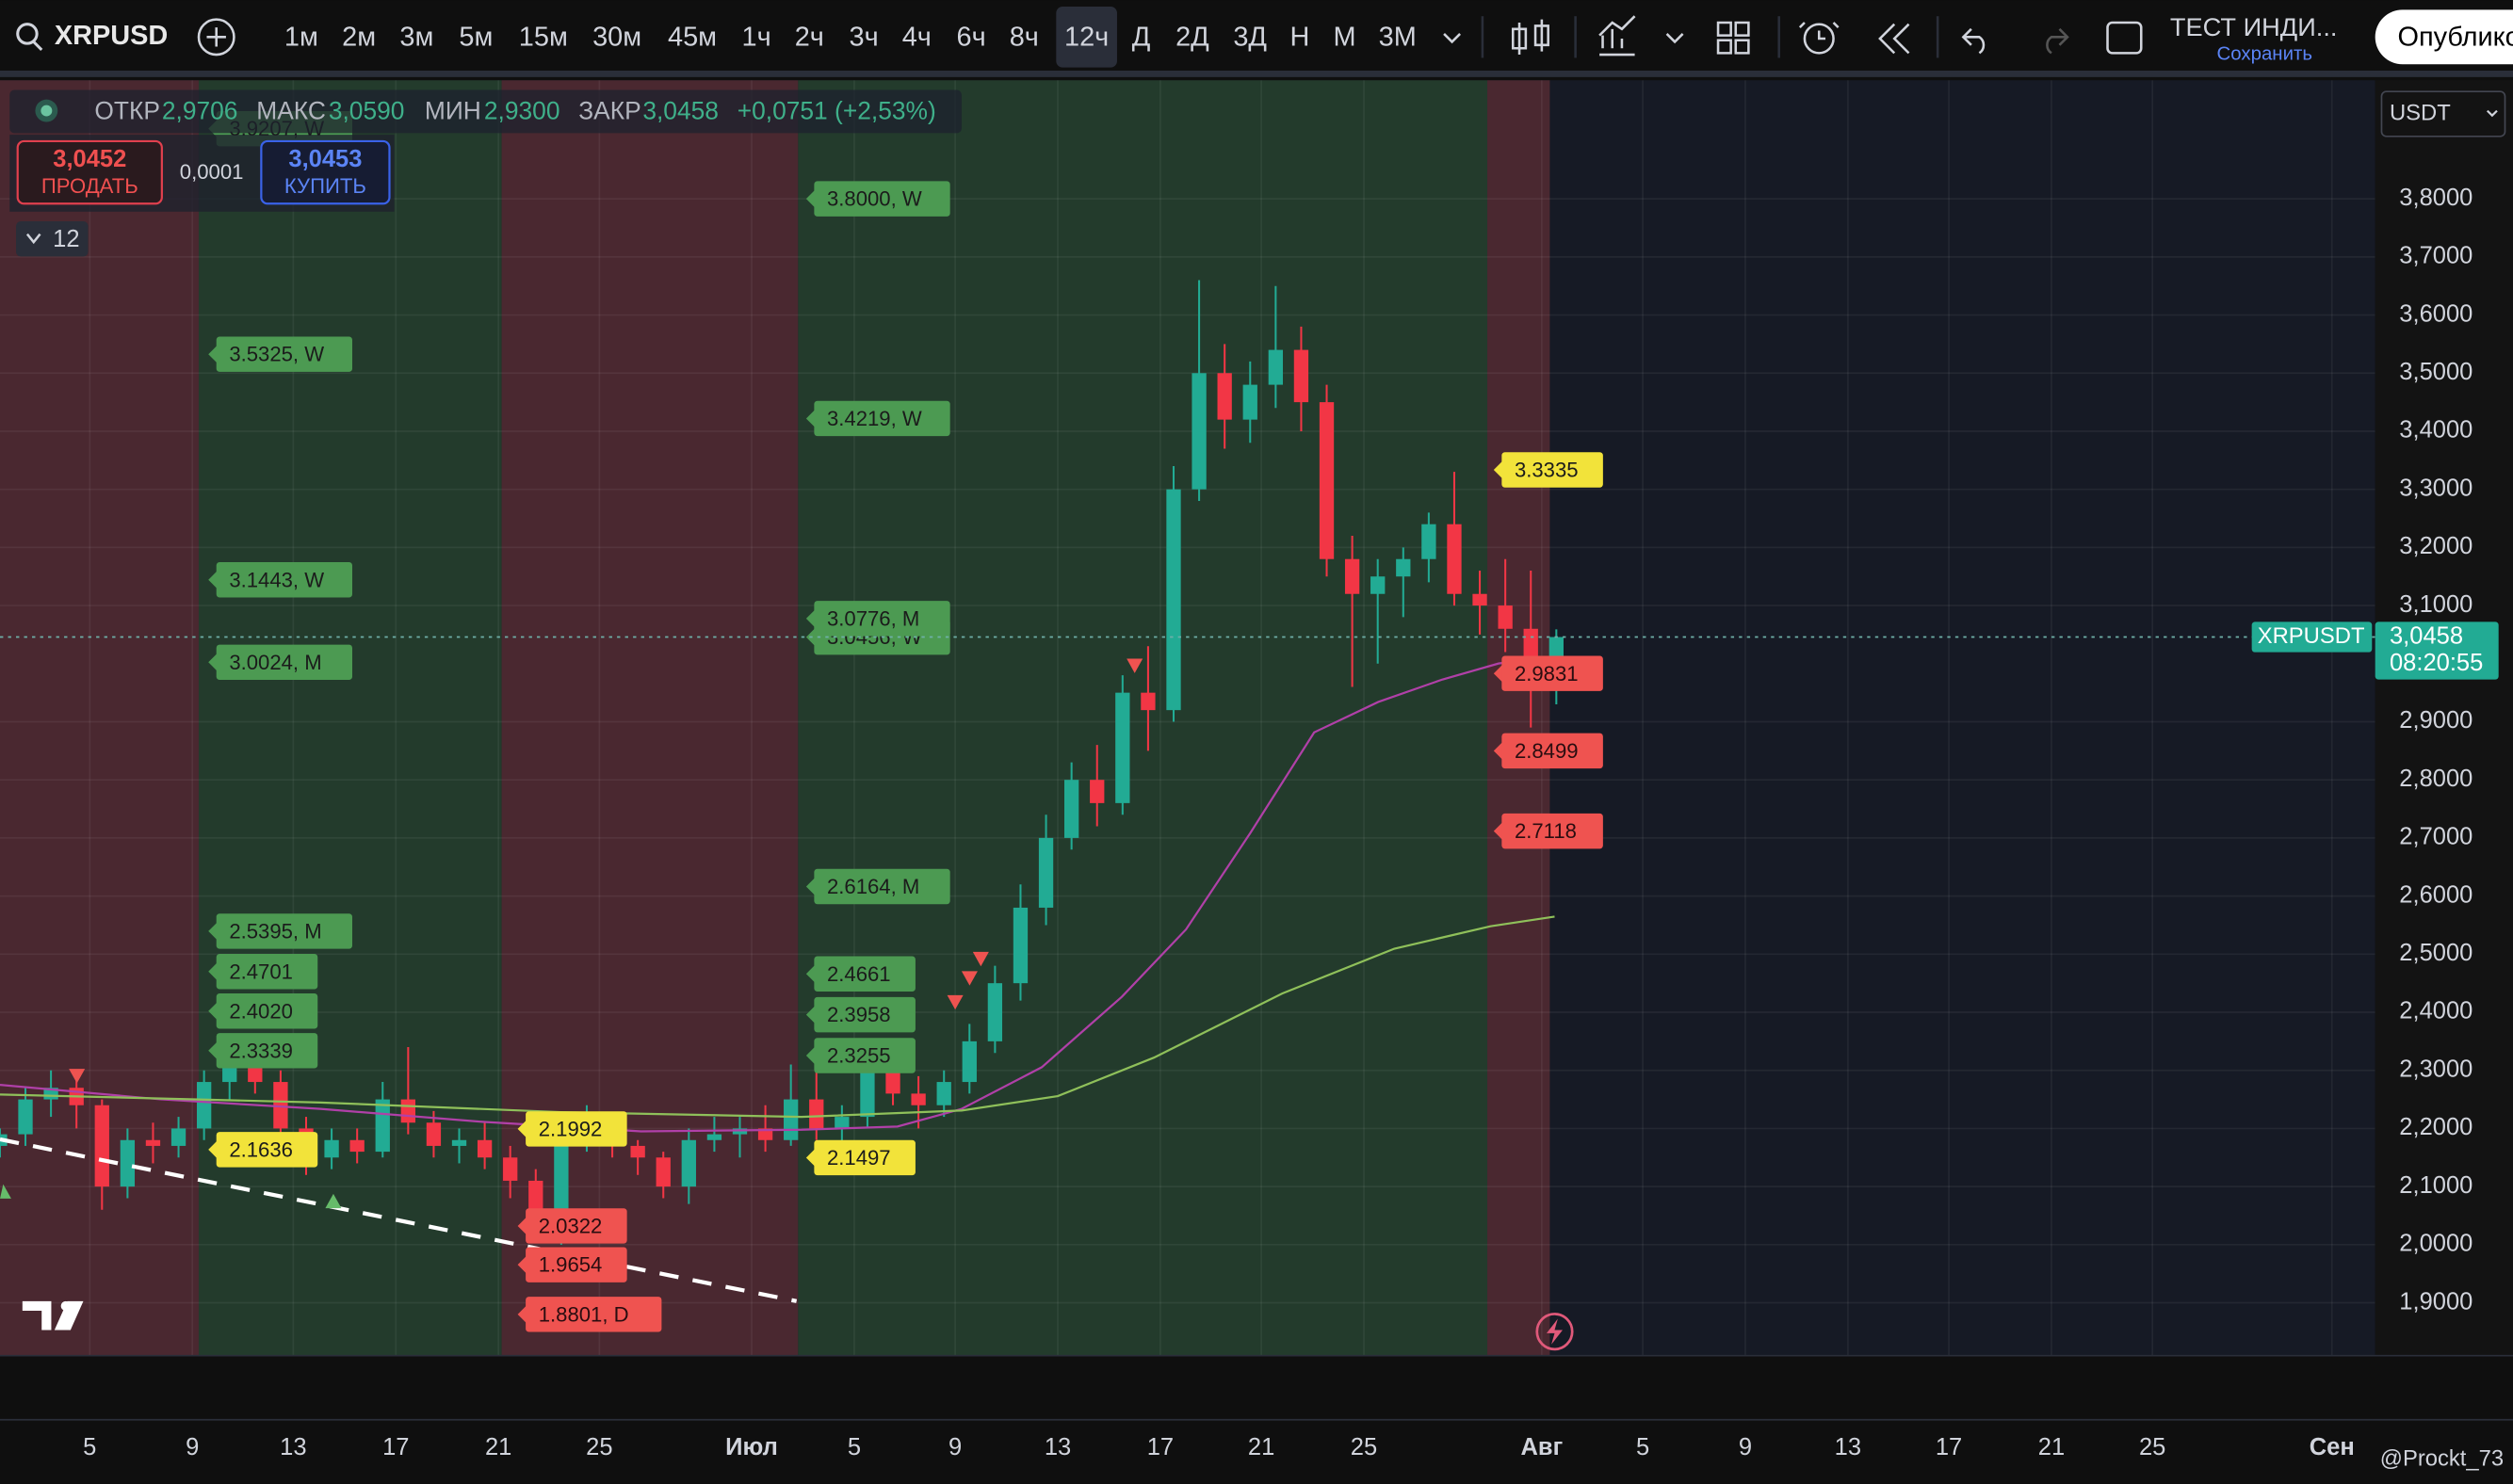  Describe the element at coordinates (453, 110) in the screenshot. I see `low-label: МИН` at that location.